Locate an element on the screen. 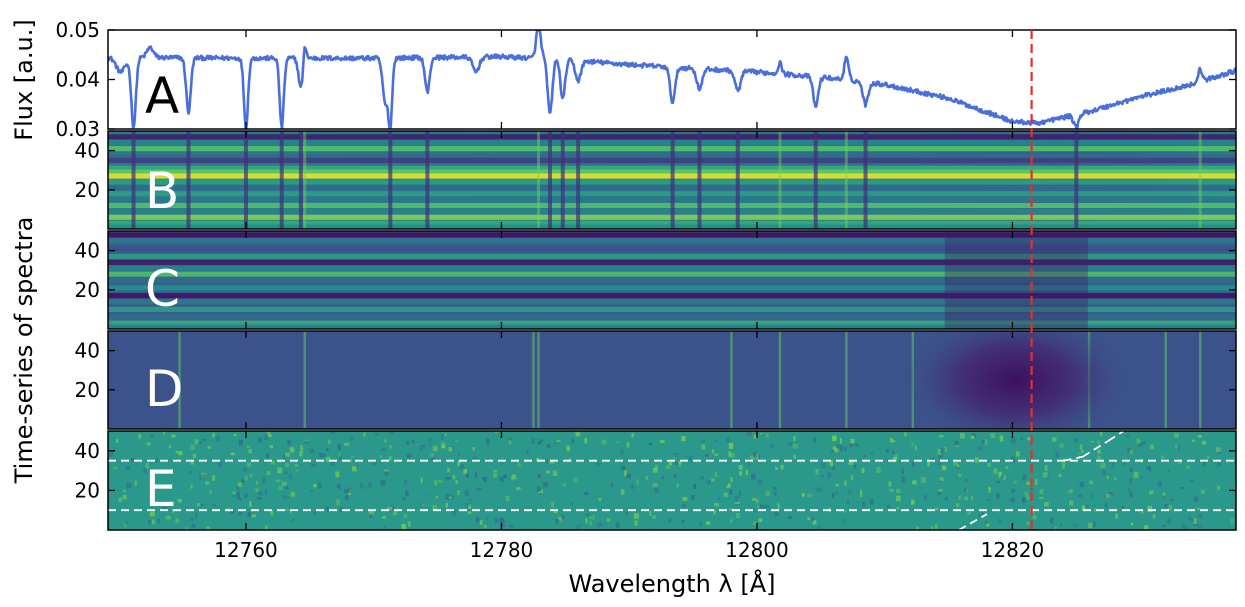 Image resolution: width=1245 pixels, height=607 pixels. y-tick-label: 20 is located at coordinates (87, 490).